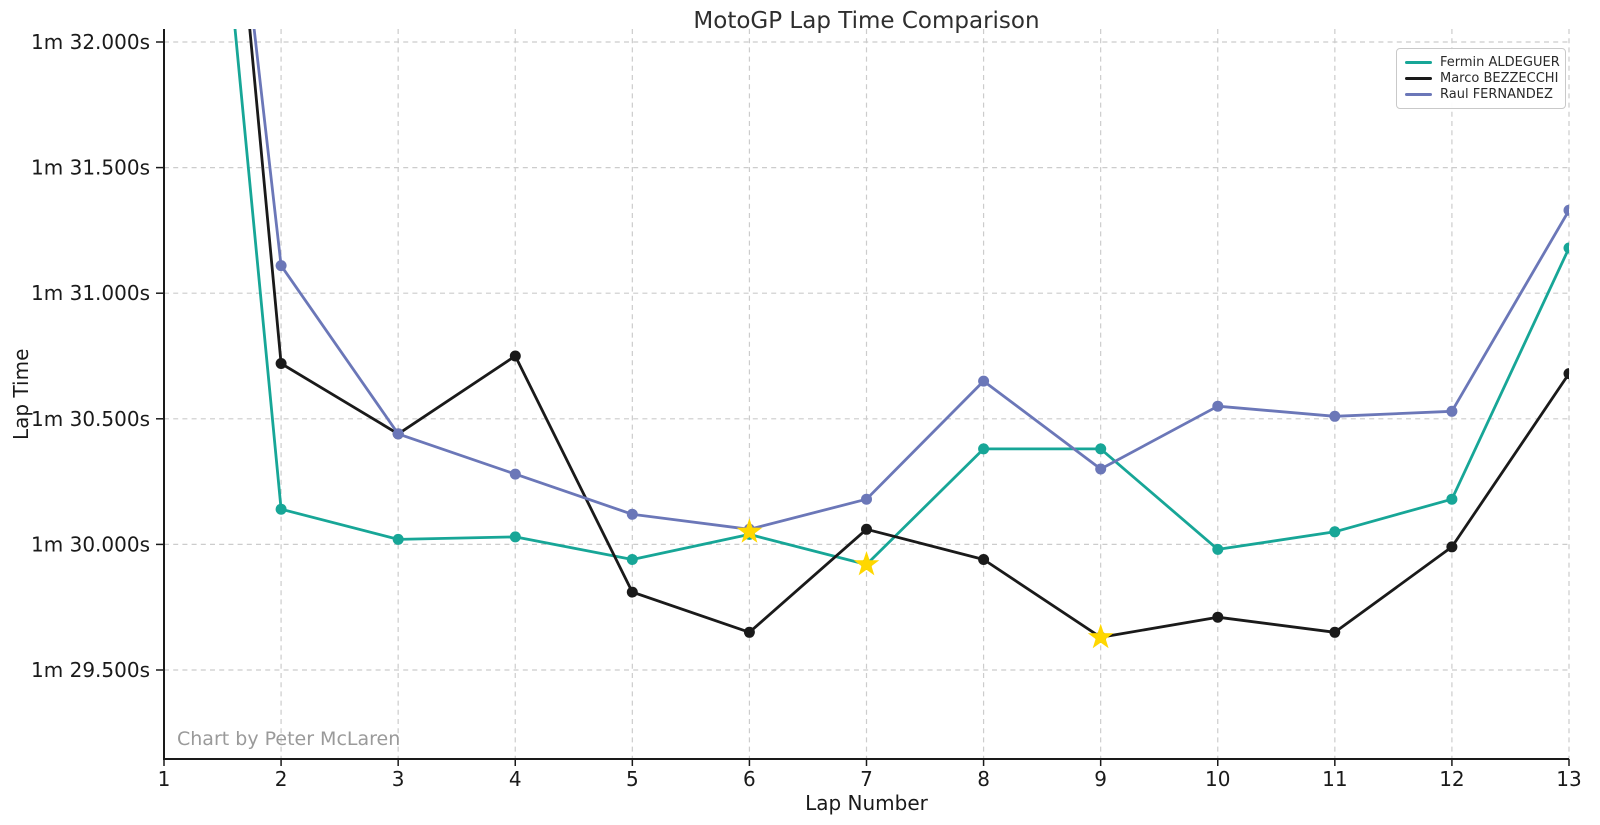 The height and width of the screenshot is (825, 1600). I want to click on y-axis-label: Lap Time, so click(21, 394).